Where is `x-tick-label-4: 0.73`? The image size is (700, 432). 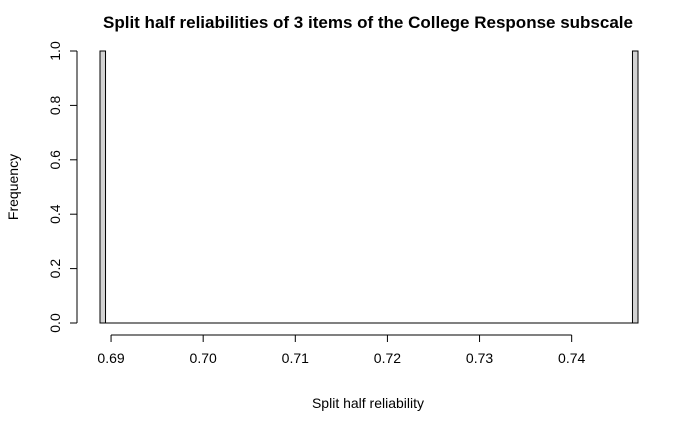 x-tick-label-4: 0.73 is located at coordinates (479, 358).